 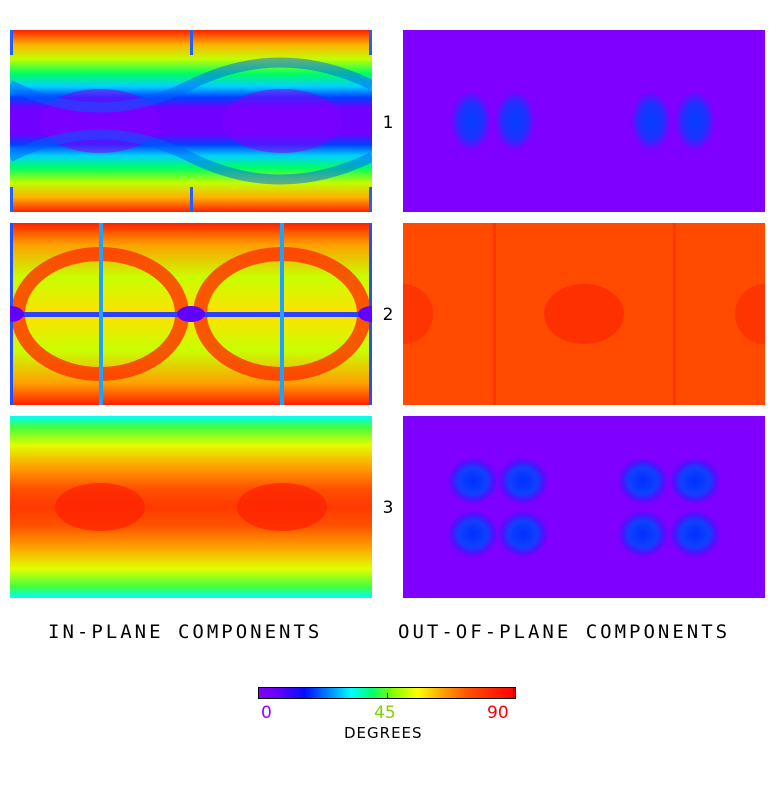 What do you see at coordinates (388, 508) in the screenshot?
I see `row-number-3: 3` at bounding box center [388, 508].